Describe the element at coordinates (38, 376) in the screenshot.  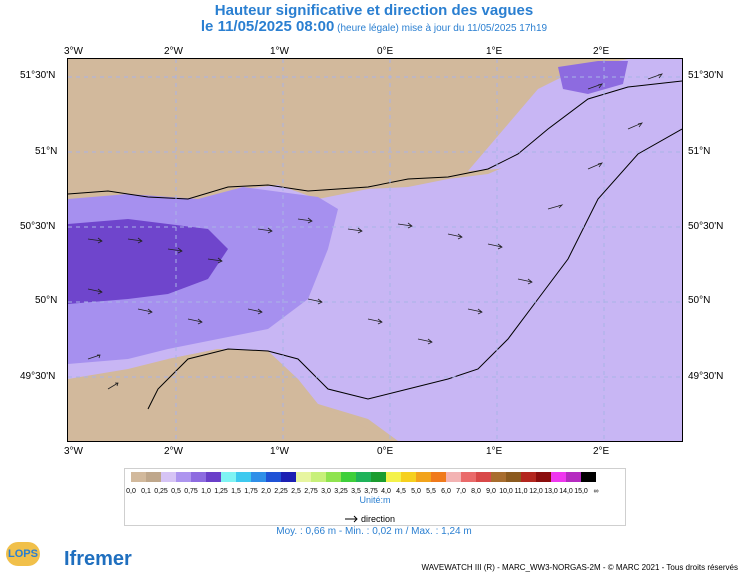
I see `left-lat-label: 49°30'N` at that location.